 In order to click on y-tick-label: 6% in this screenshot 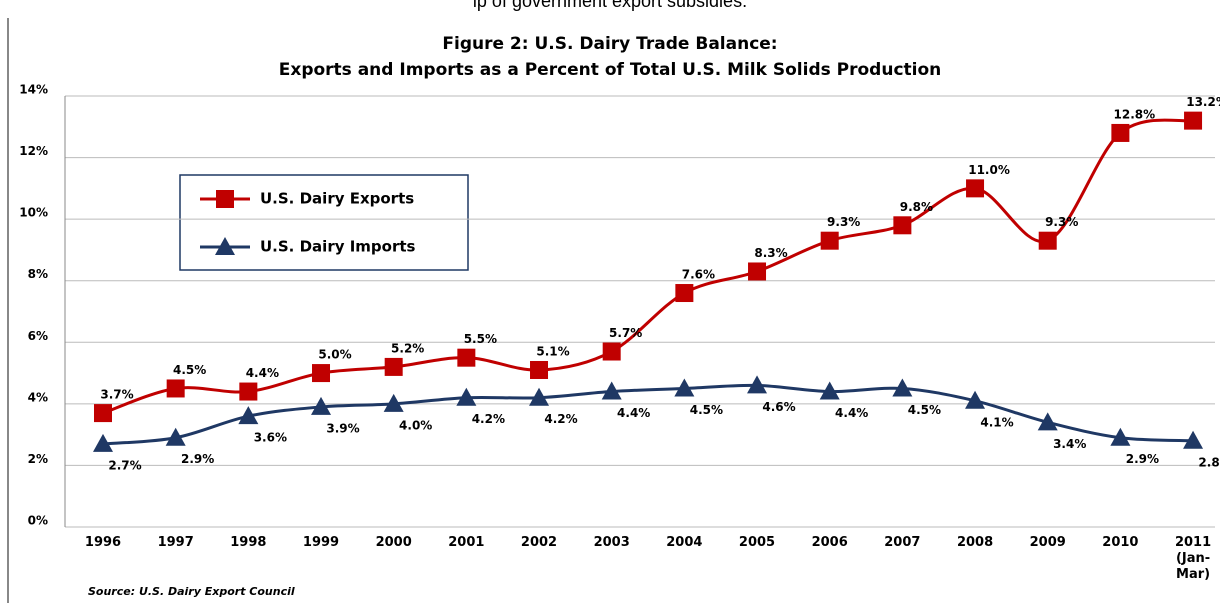, I will do `click(38, 336)`.